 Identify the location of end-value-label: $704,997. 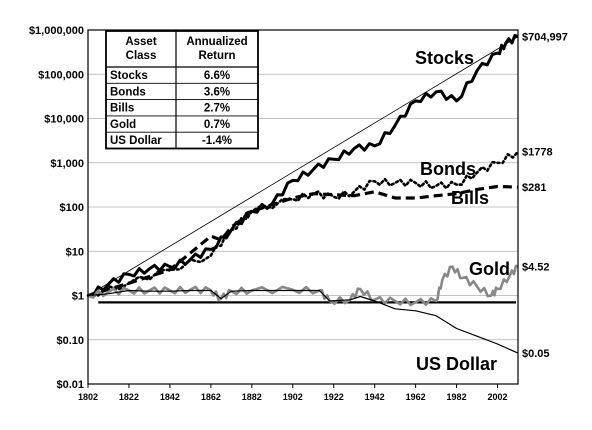
(545, 38).